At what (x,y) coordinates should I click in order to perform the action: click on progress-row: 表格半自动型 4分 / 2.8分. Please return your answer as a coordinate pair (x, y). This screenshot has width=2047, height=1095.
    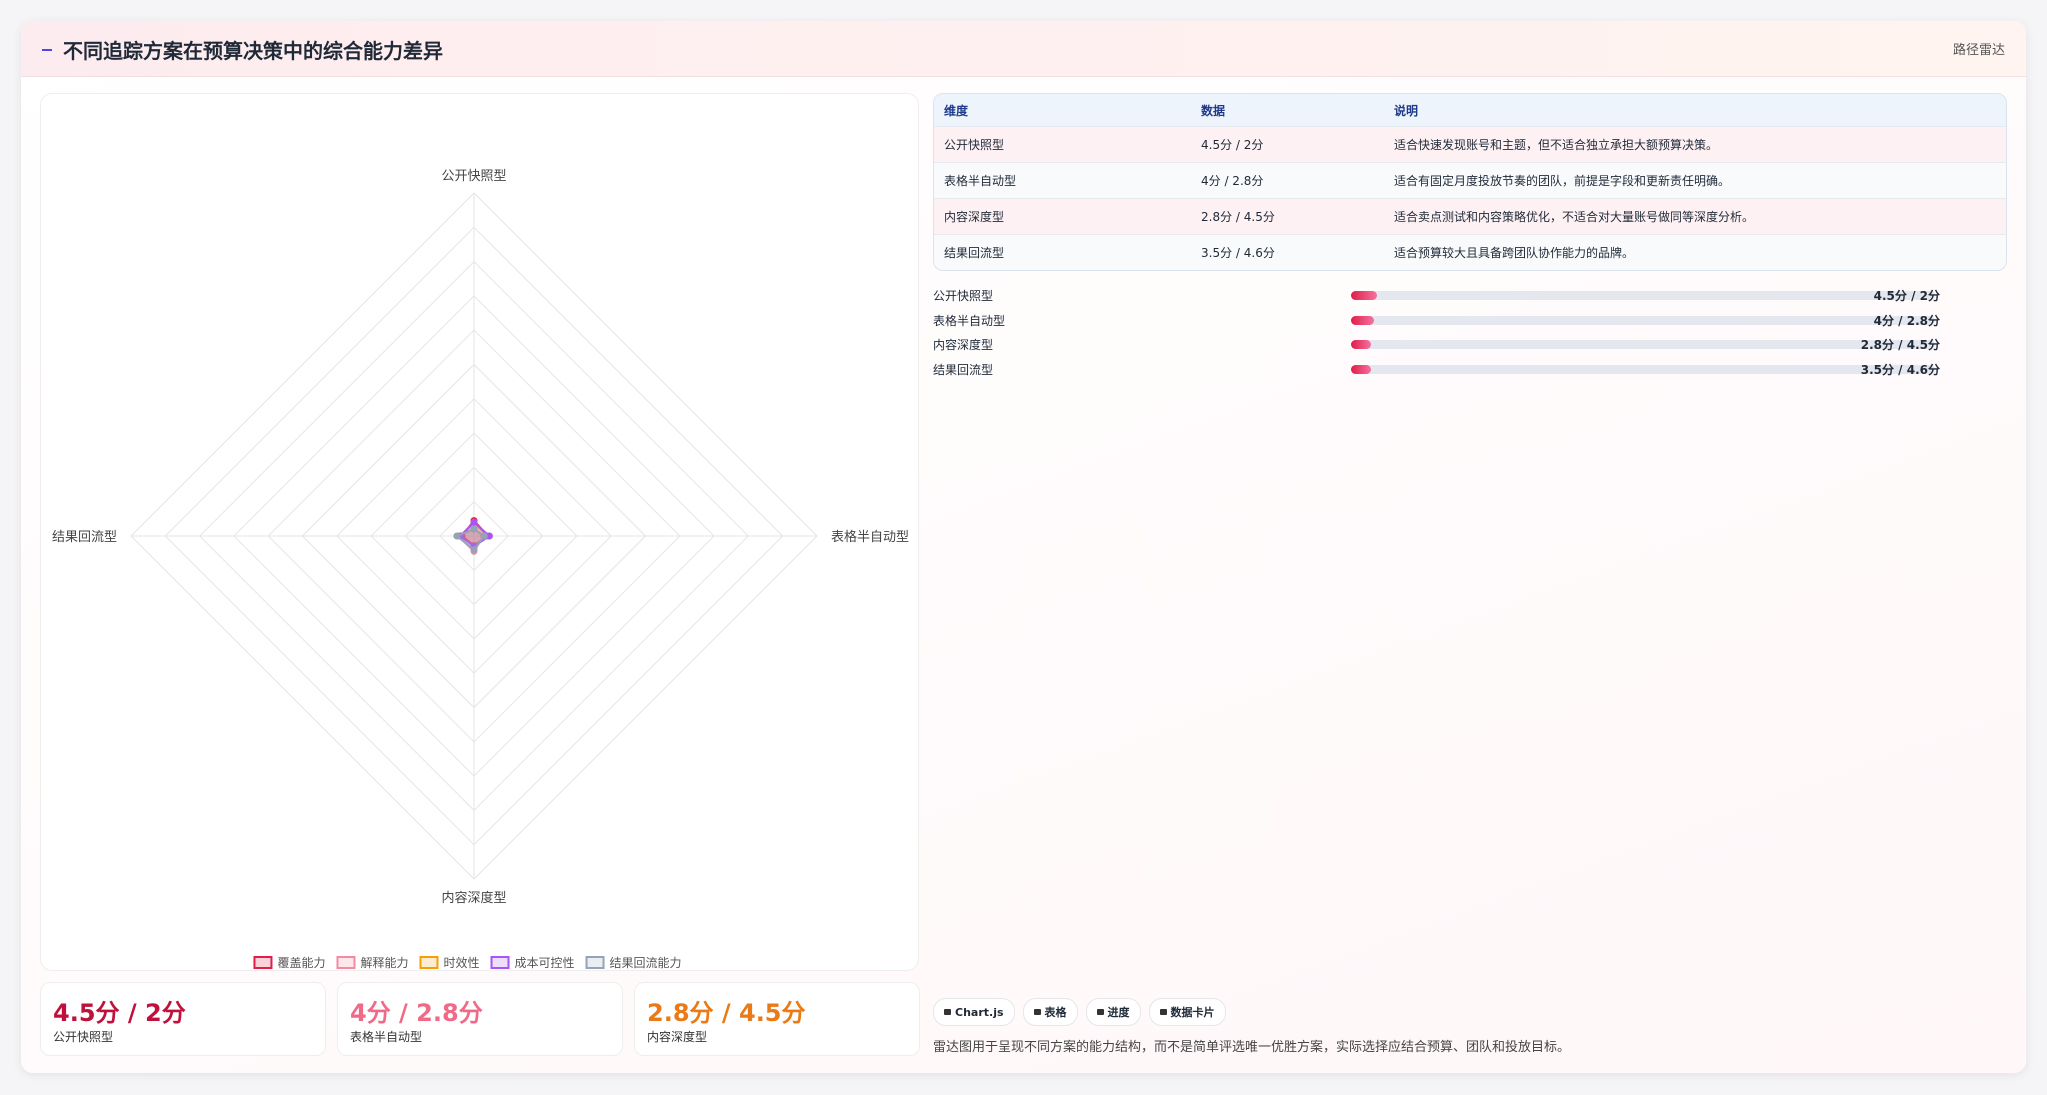
    Looking at the image, I should click on (1479, 320).